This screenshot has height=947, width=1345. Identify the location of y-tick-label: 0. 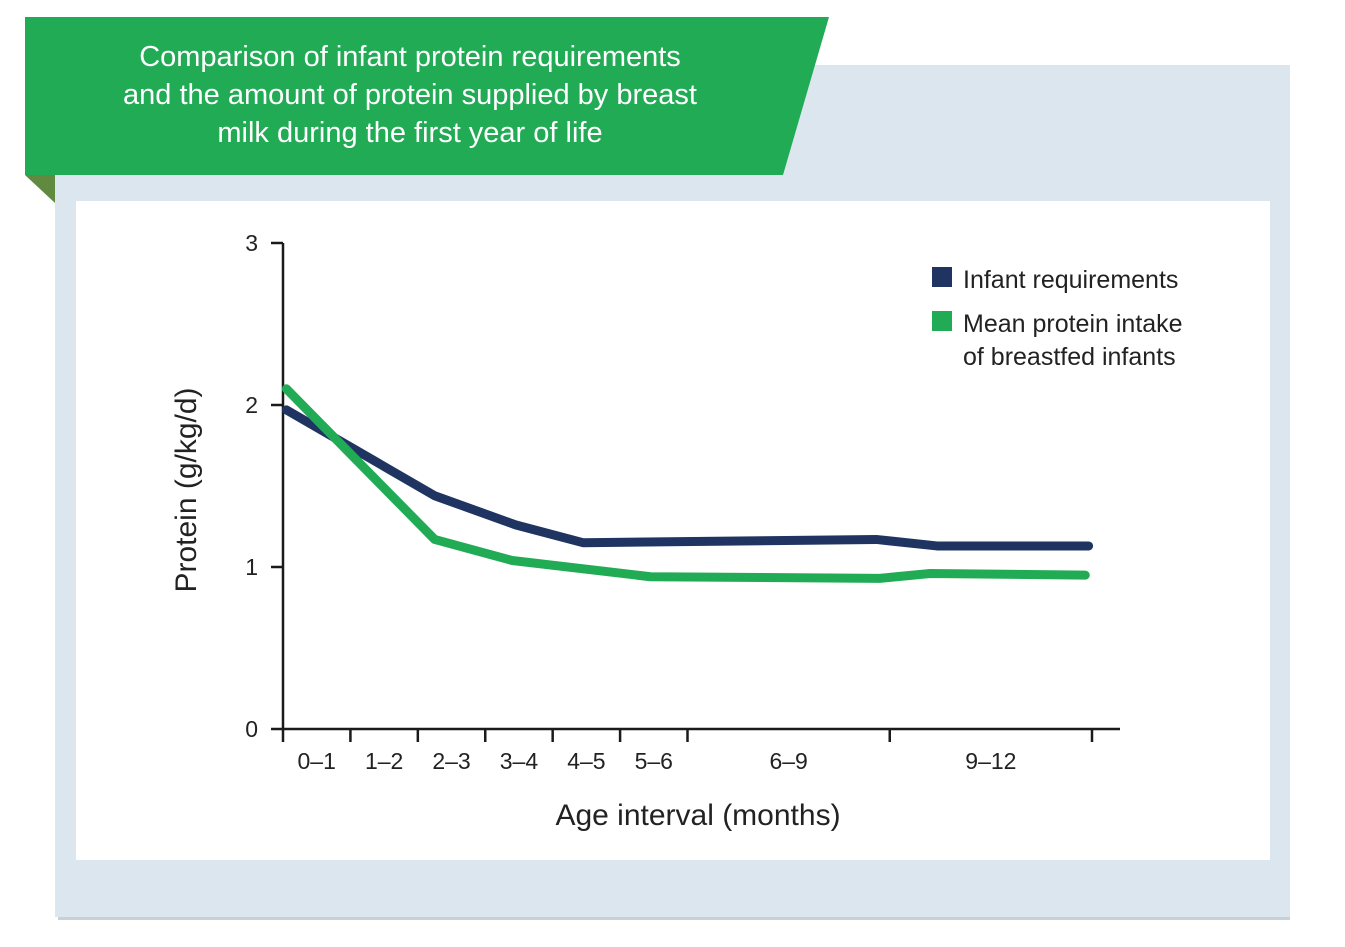
(251, 729).